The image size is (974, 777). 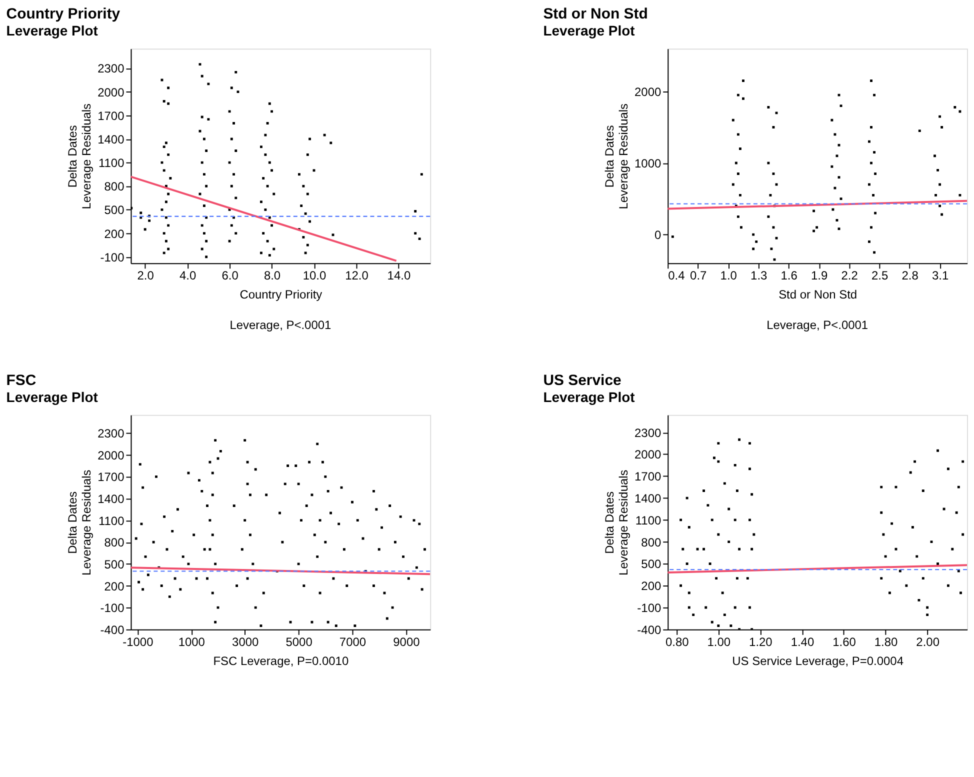 What do you see at coordinates (21, 380) in the screenshot?
I see `chart-title: FSC` at bounding box center [21, 380].